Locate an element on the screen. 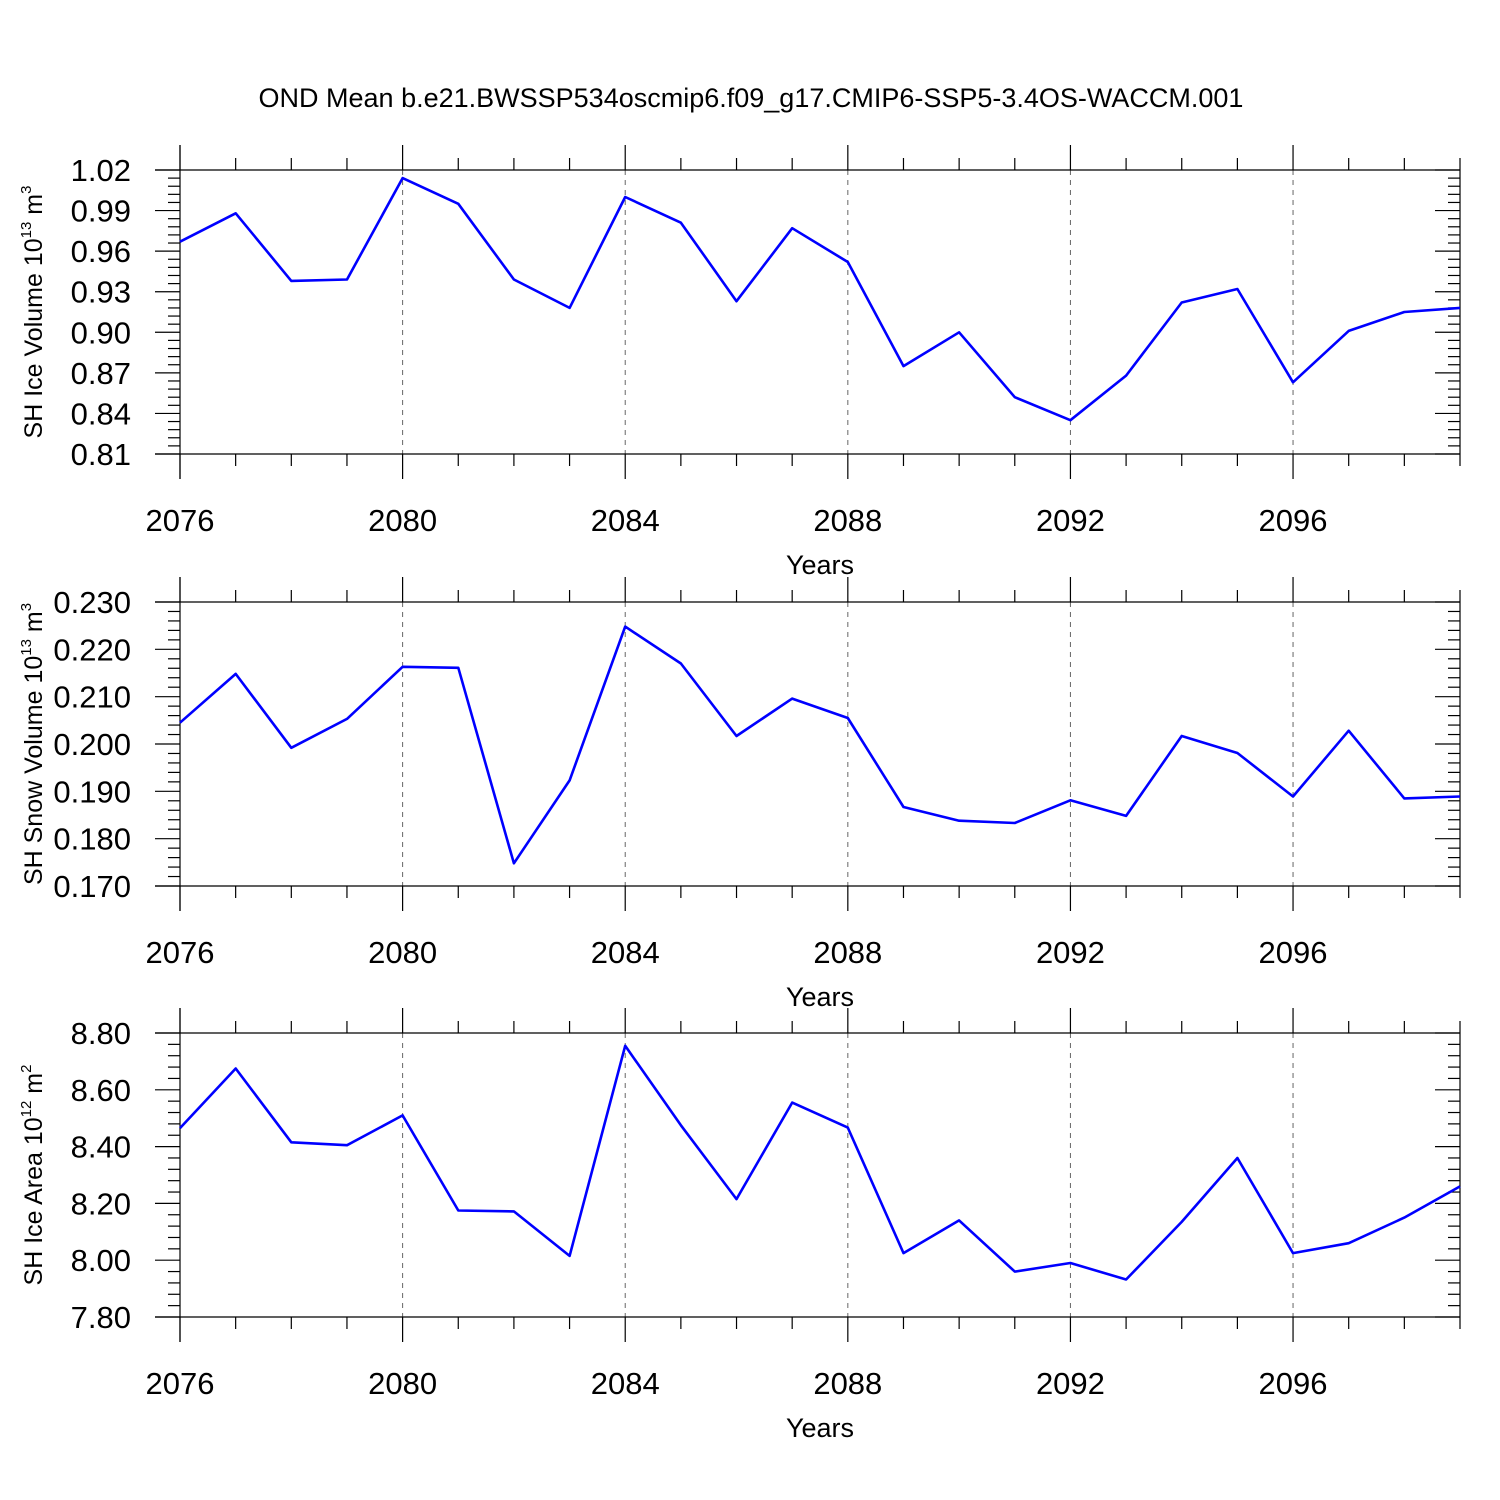 The width and height of the screenshot is (1500, 1500). y-tick-label: 0.180 is located at coordinates (92, 839).